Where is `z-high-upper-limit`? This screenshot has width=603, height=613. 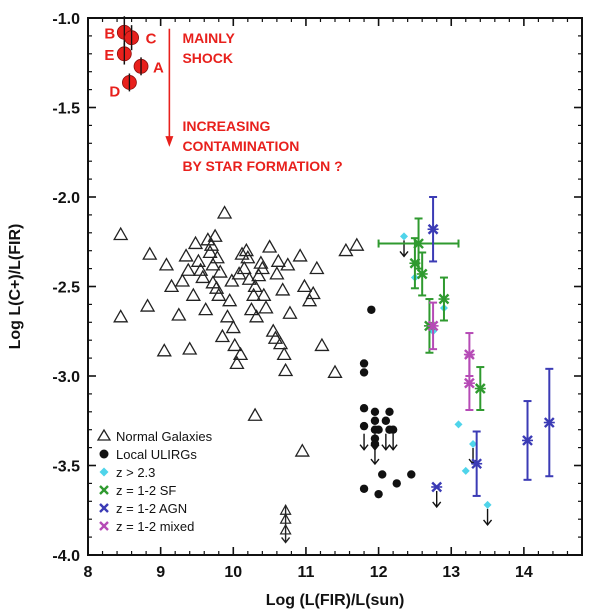 z-high-upper-limit is located at coordinates (488, 517).